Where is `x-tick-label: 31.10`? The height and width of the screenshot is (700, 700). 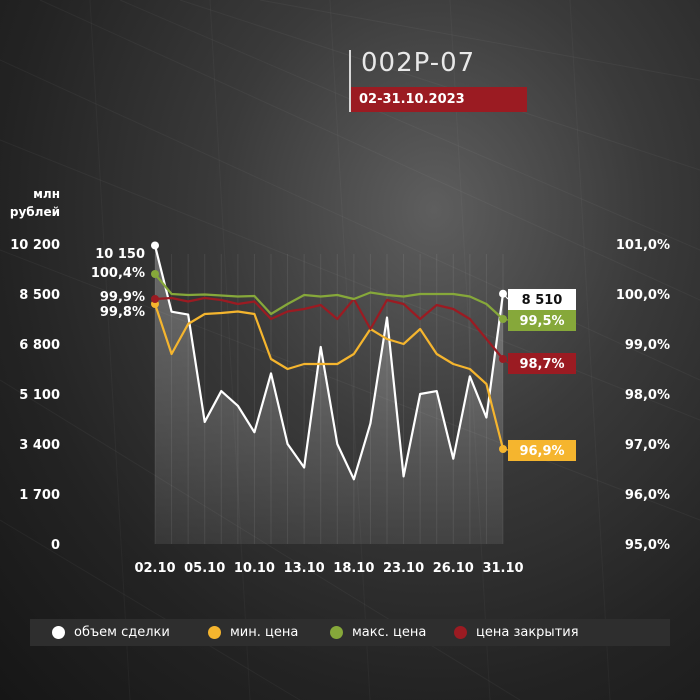 x-tick-label: 31.10 is located at coordinates (502, 568).